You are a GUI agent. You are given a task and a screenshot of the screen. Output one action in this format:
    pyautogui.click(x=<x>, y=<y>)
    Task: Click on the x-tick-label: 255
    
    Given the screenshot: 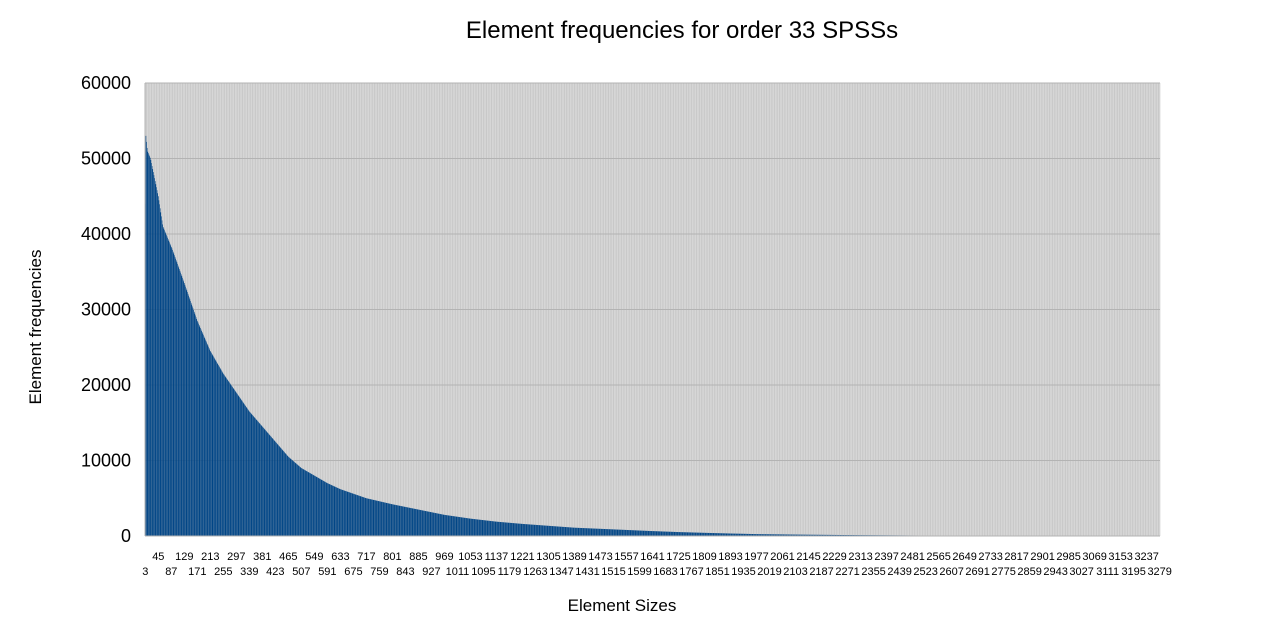 What is the action you would take?
    pyautogui.click(x=223, y=572)
    